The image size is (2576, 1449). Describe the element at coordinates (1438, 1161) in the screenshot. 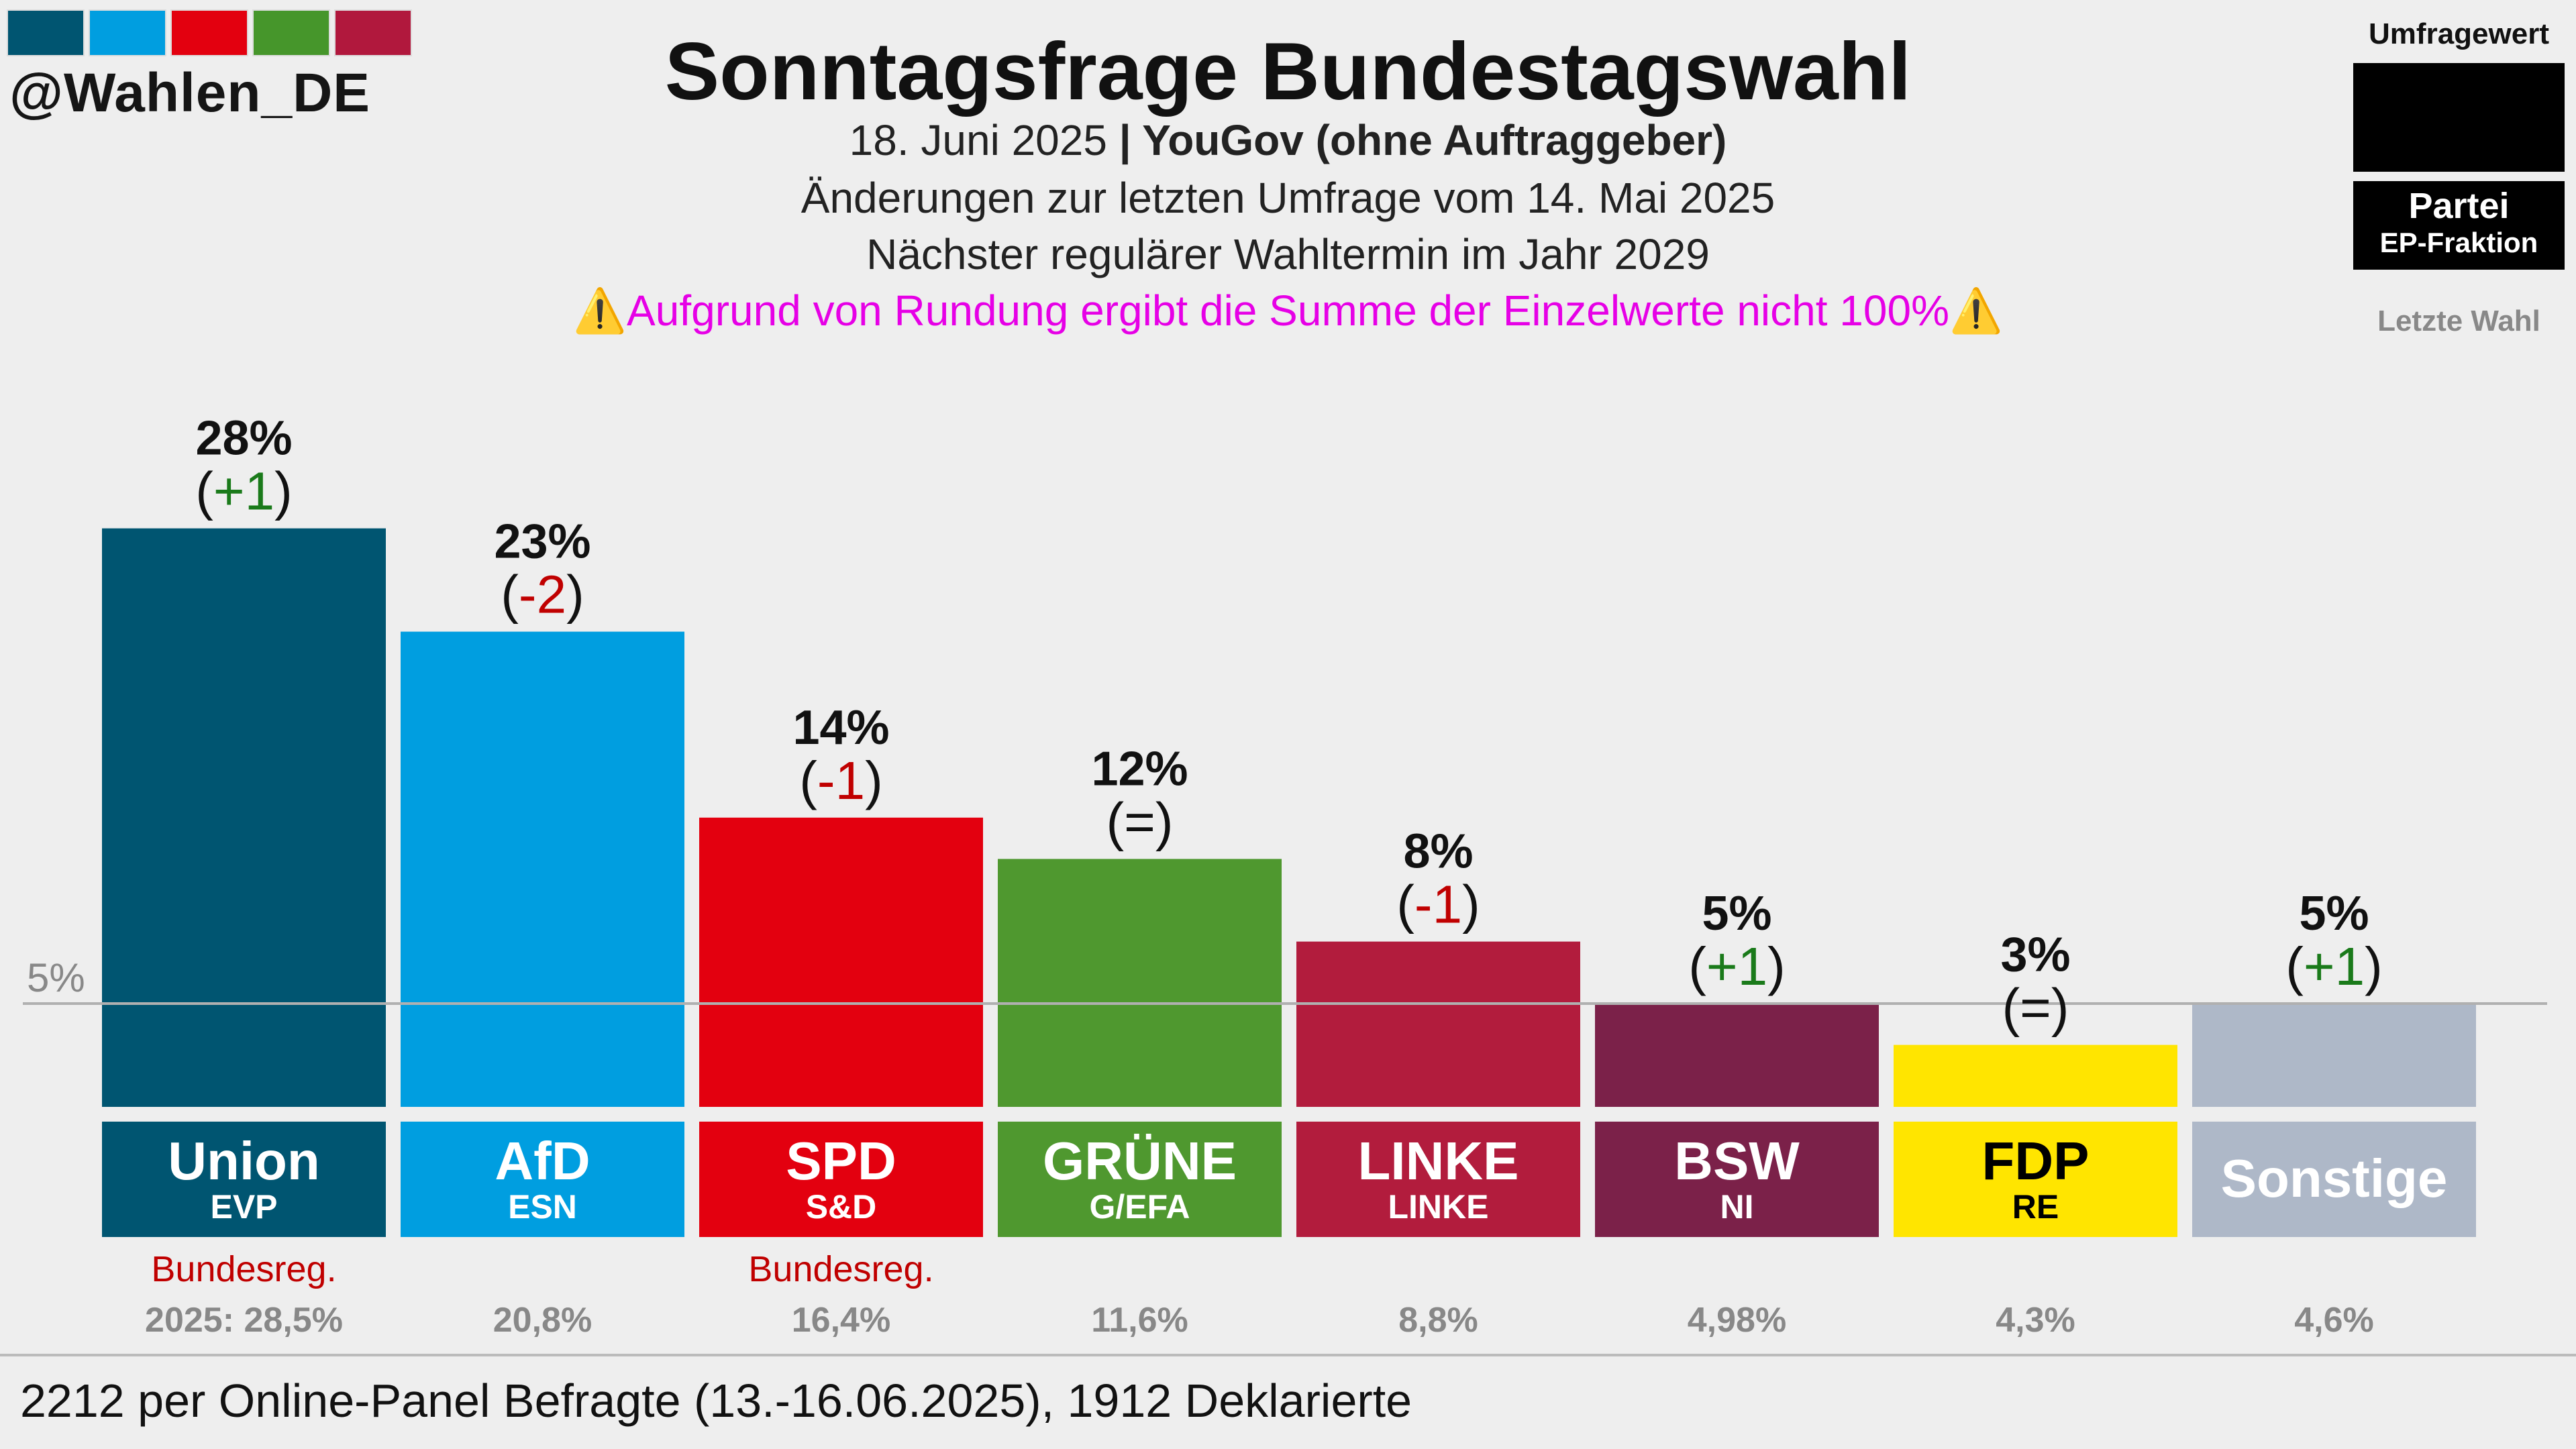

I see `party-name: LINKE` at that location.